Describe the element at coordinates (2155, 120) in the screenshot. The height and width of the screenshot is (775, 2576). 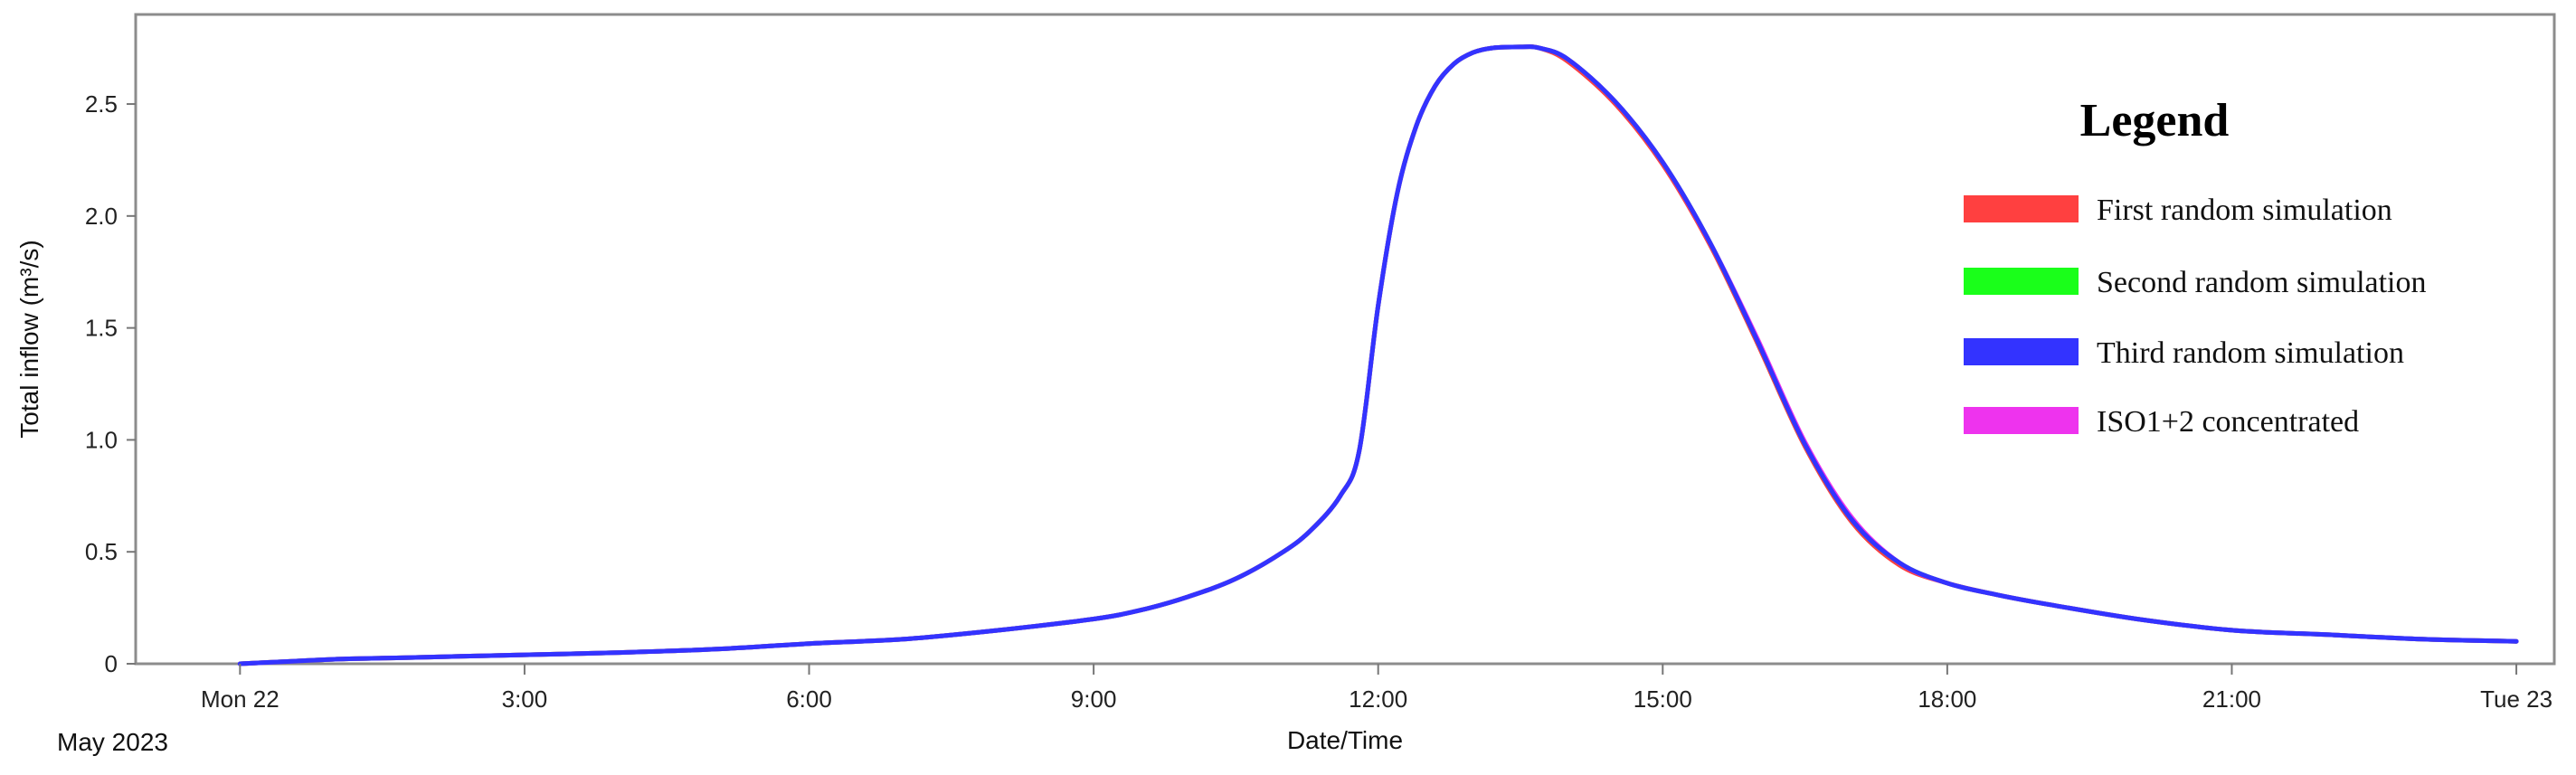
I see `legend-title: Legend` at that location.